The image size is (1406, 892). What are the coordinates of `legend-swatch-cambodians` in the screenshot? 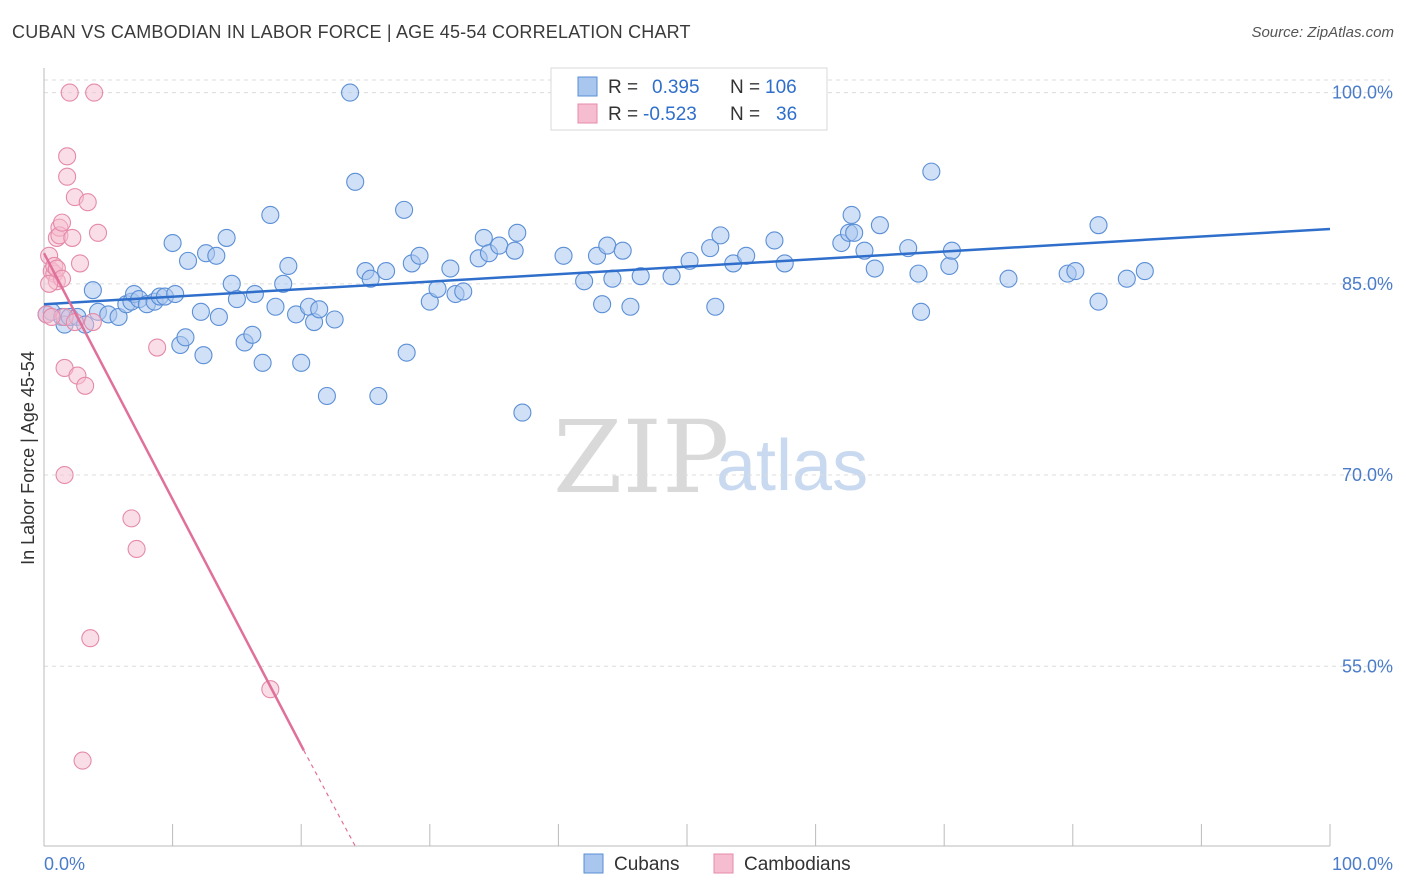 It's located at (723, 863).